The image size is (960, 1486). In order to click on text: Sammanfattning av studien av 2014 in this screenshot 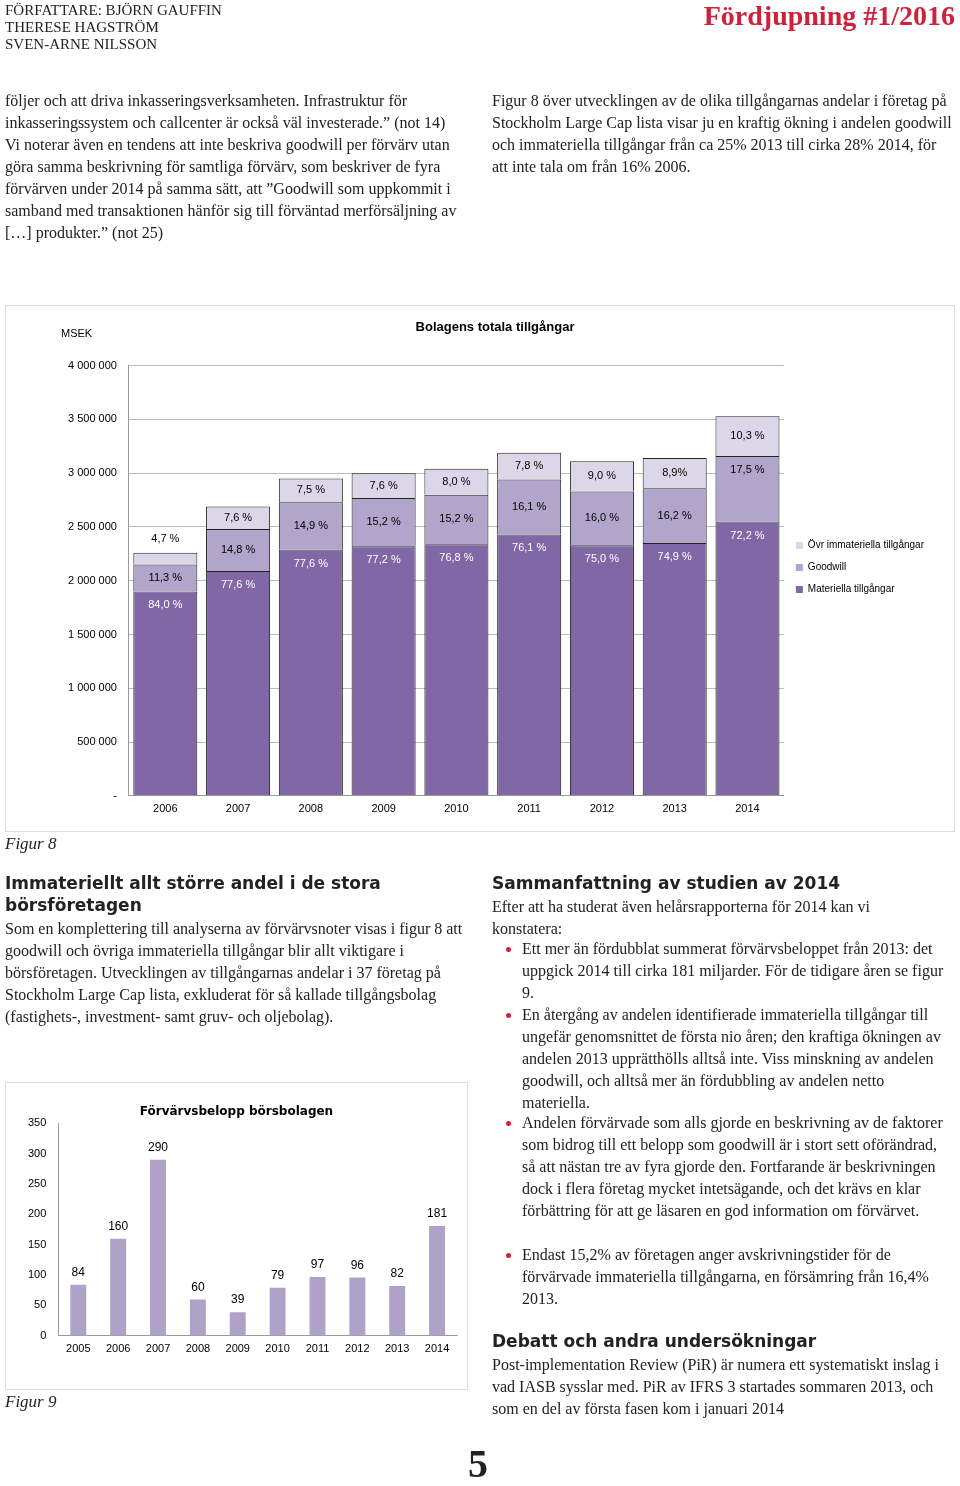, I will do `click(666, 883)`.